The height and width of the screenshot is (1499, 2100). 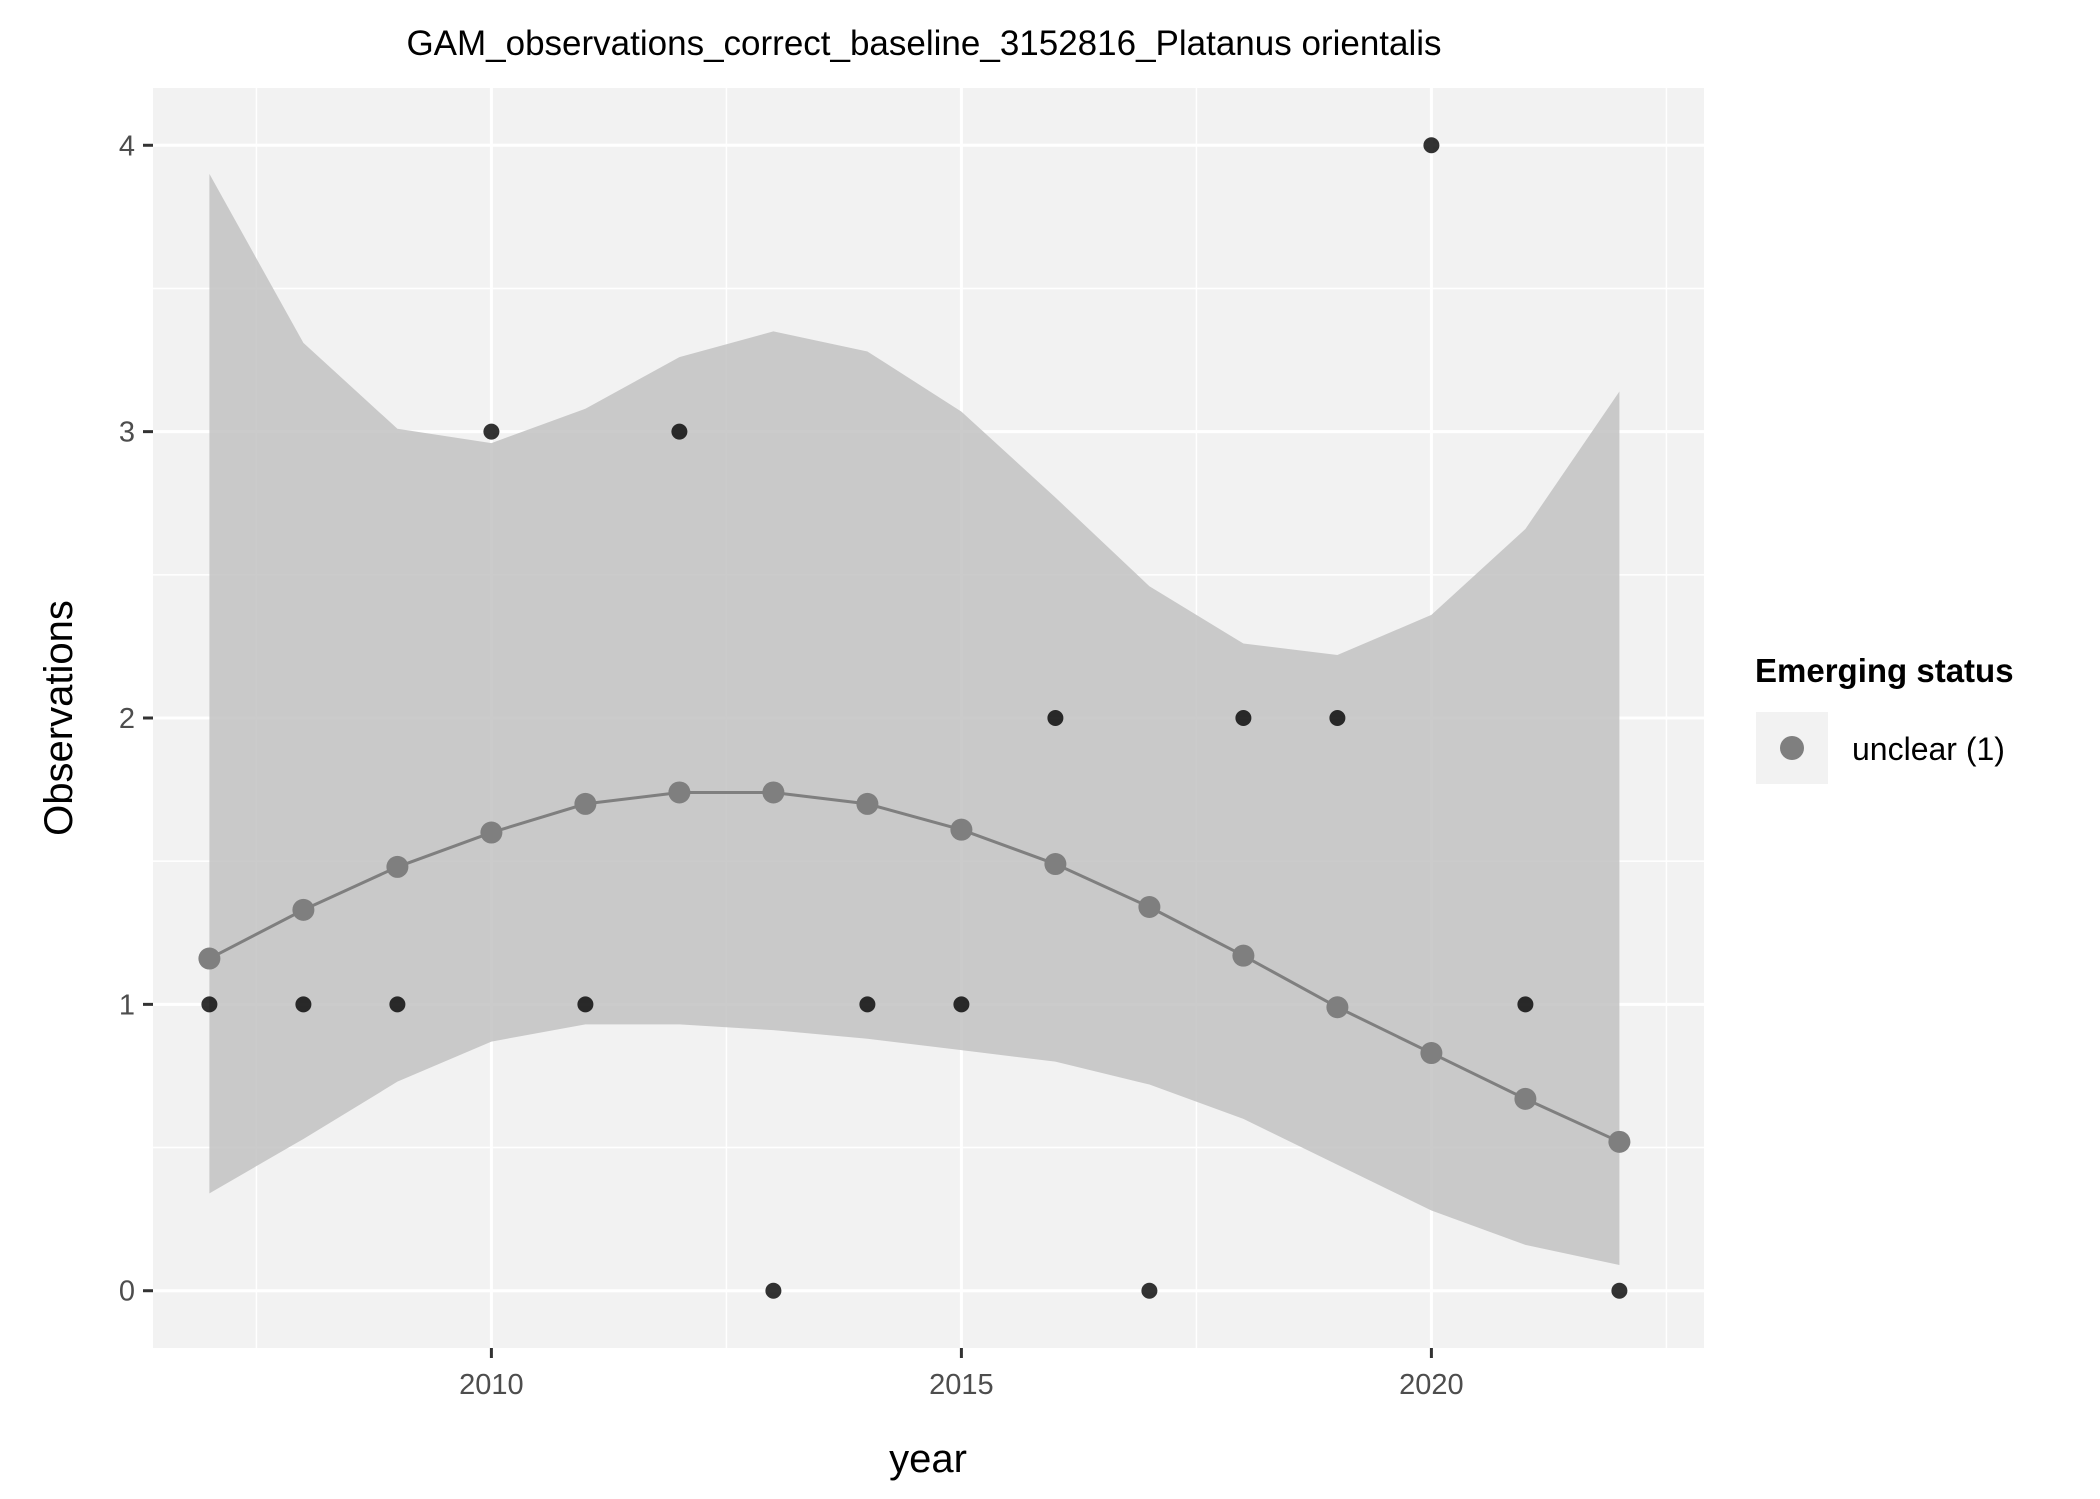 What do you see at coordinates (1431, 1385) in the screenshot?
I see `x-tick-label: 2020` at bounding box center [1431, 1385].